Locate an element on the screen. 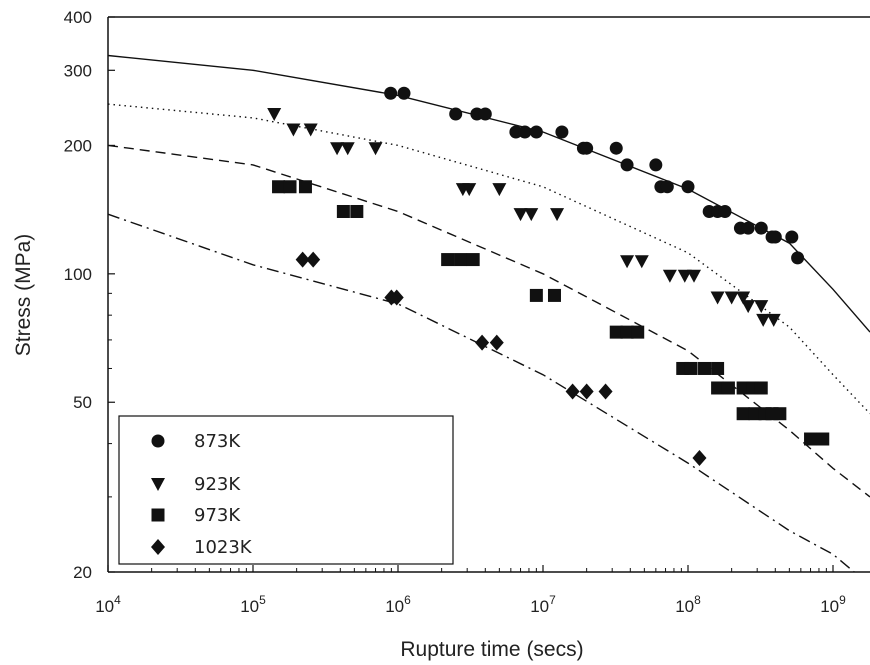 This screenshot has width=870, height=665. y-tick-label: 200 is located at coordinates (78, 145).